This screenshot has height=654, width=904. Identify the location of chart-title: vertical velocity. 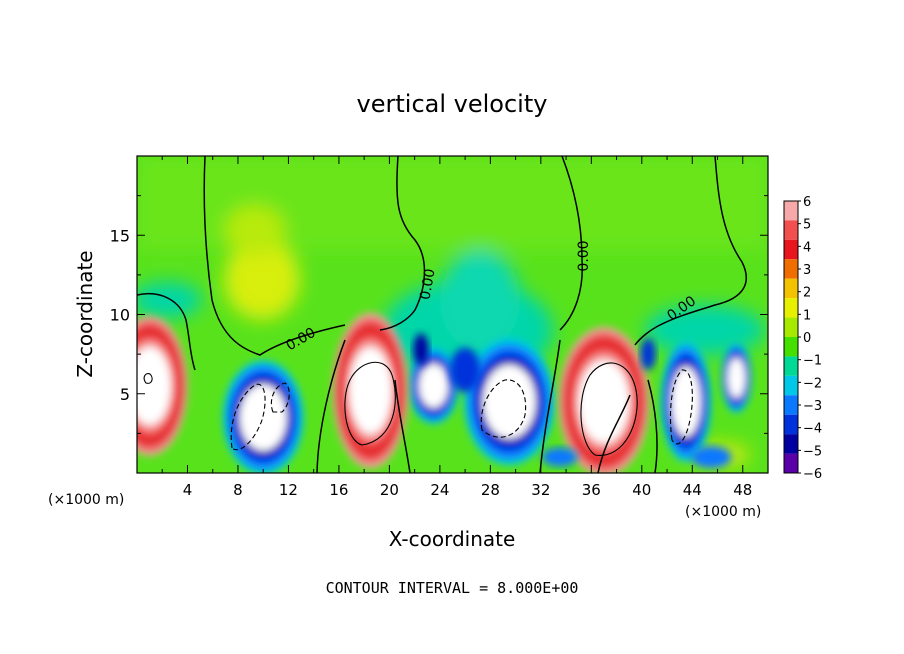
(452, 104).